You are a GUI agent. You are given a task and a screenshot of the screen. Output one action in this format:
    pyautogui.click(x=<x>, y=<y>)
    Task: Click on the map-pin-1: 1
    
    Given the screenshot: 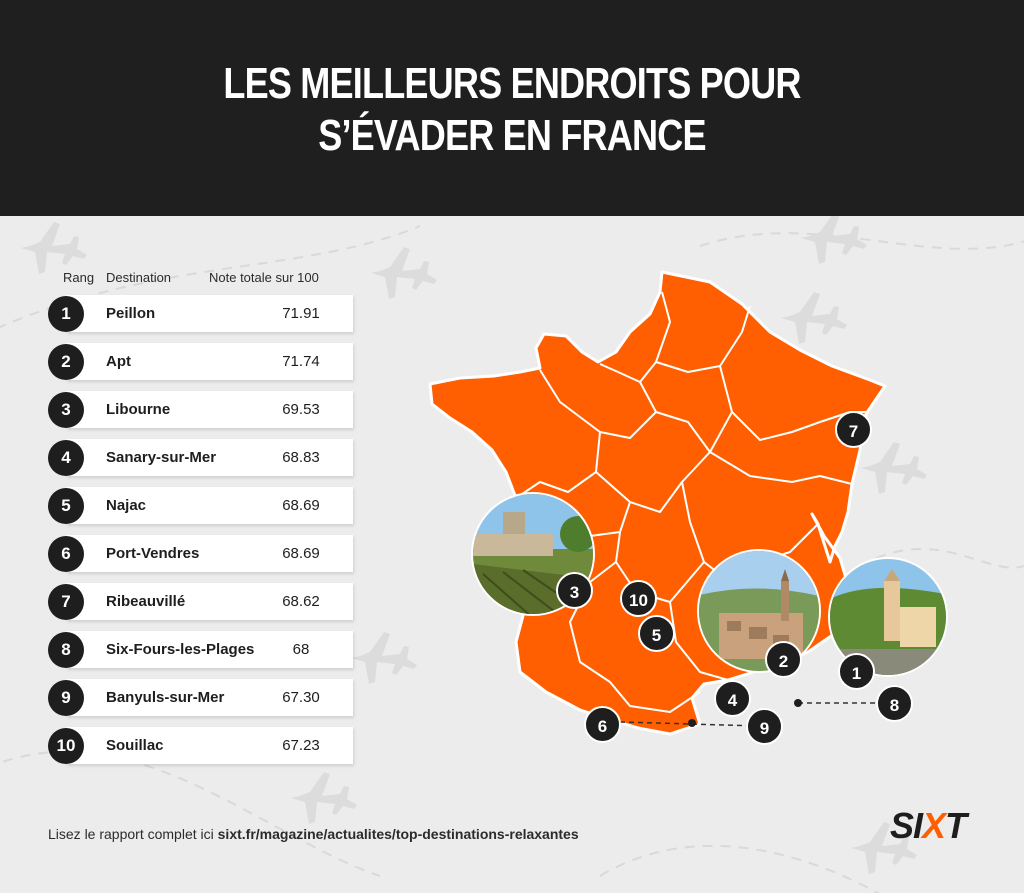 What is the action you would take?
    pyautogui.click(x=856, y=671)
    